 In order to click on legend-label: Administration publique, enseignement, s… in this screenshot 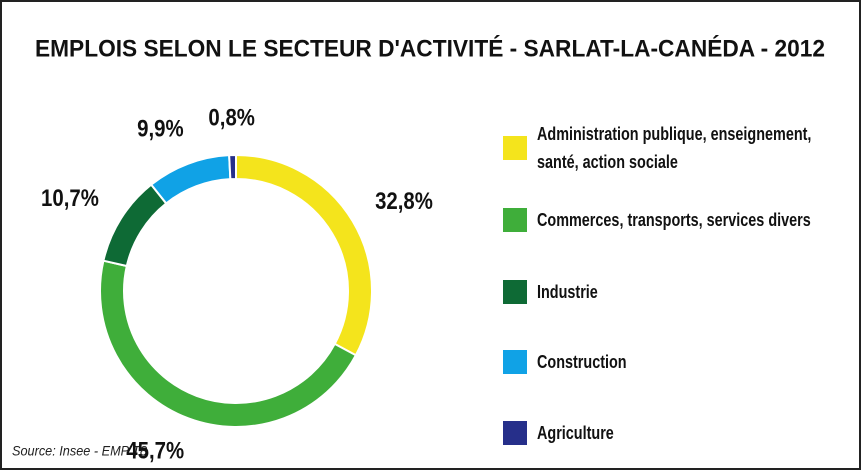, I will do `click(674, 148)`.